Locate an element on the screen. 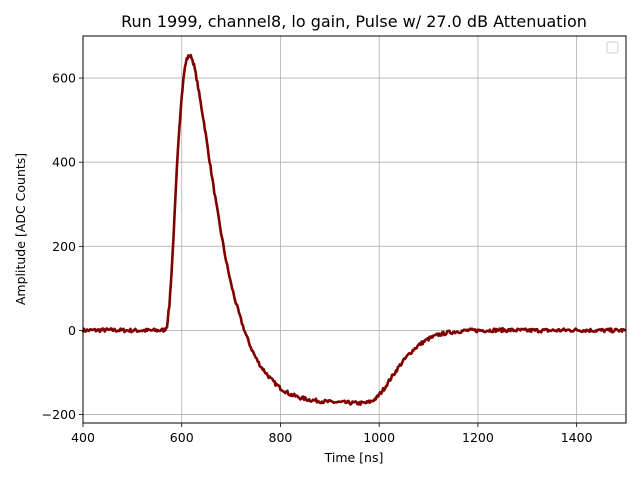  y-axis: −200 0 200 400 600 is located at coordinates (62, 246).